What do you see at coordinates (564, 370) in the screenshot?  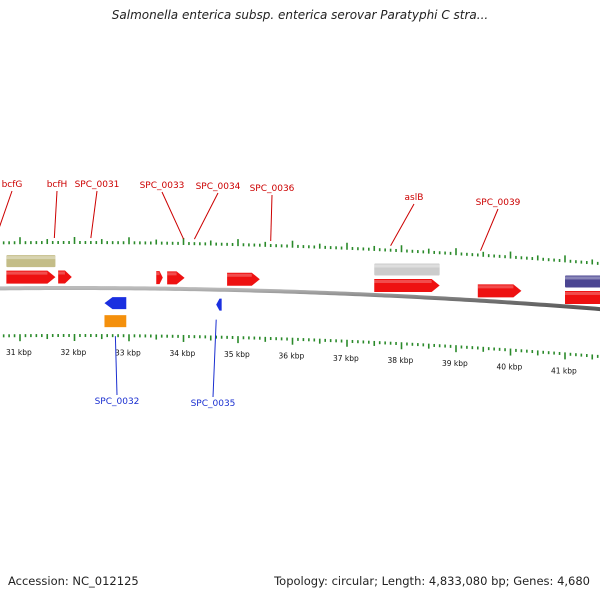 I see `axis-tick-label: 41 kbp` at bounding box center [564, 370].